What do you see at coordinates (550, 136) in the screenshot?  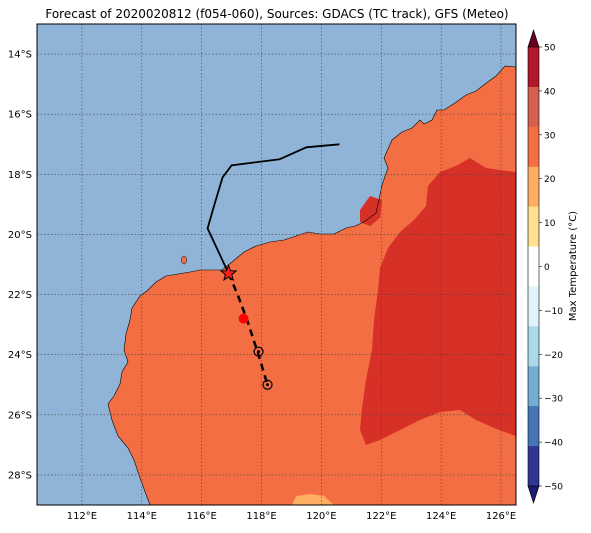 I see `colorbar-tick-label: 30` at bounding box center [550, 136].